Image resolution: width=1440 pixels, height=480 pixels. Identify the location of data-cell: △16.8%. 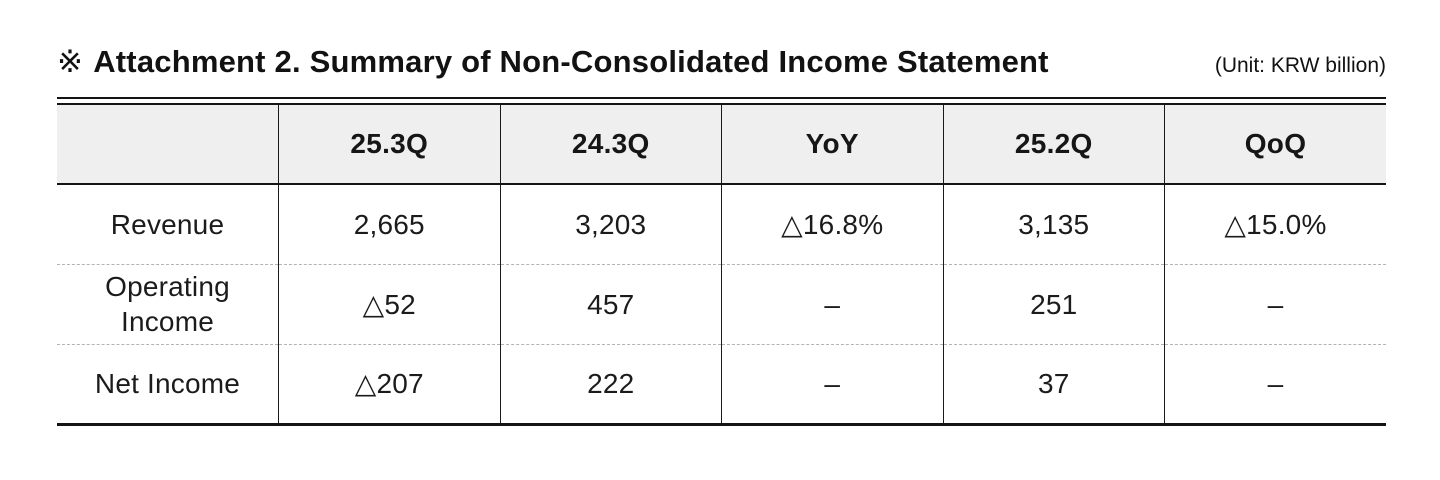
(832, 224).